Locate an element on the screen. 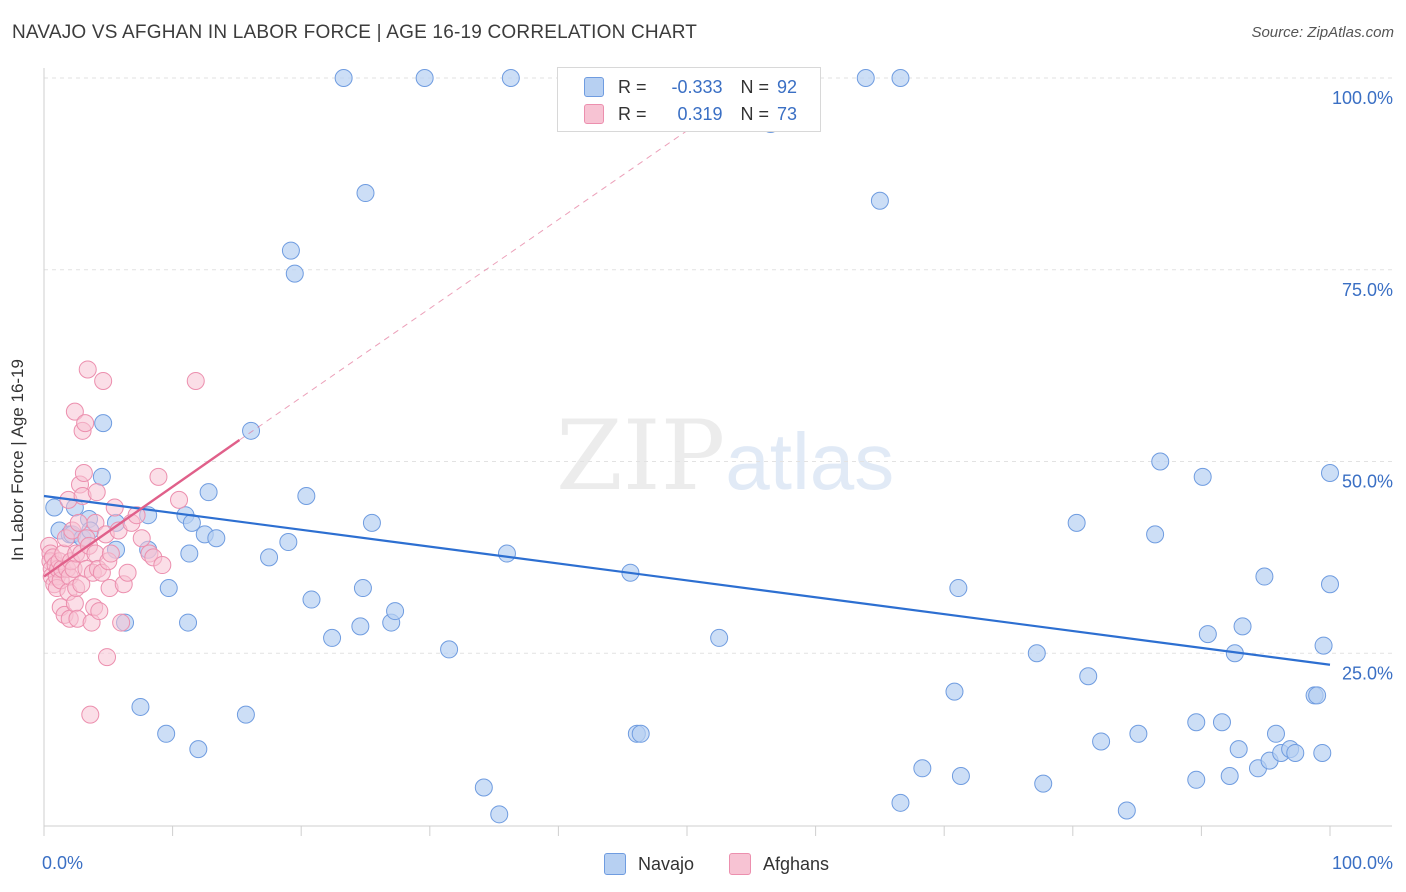 The image size is (1406, 892). y-tick-label: 25.0% is located at coordinates (1367, 673).